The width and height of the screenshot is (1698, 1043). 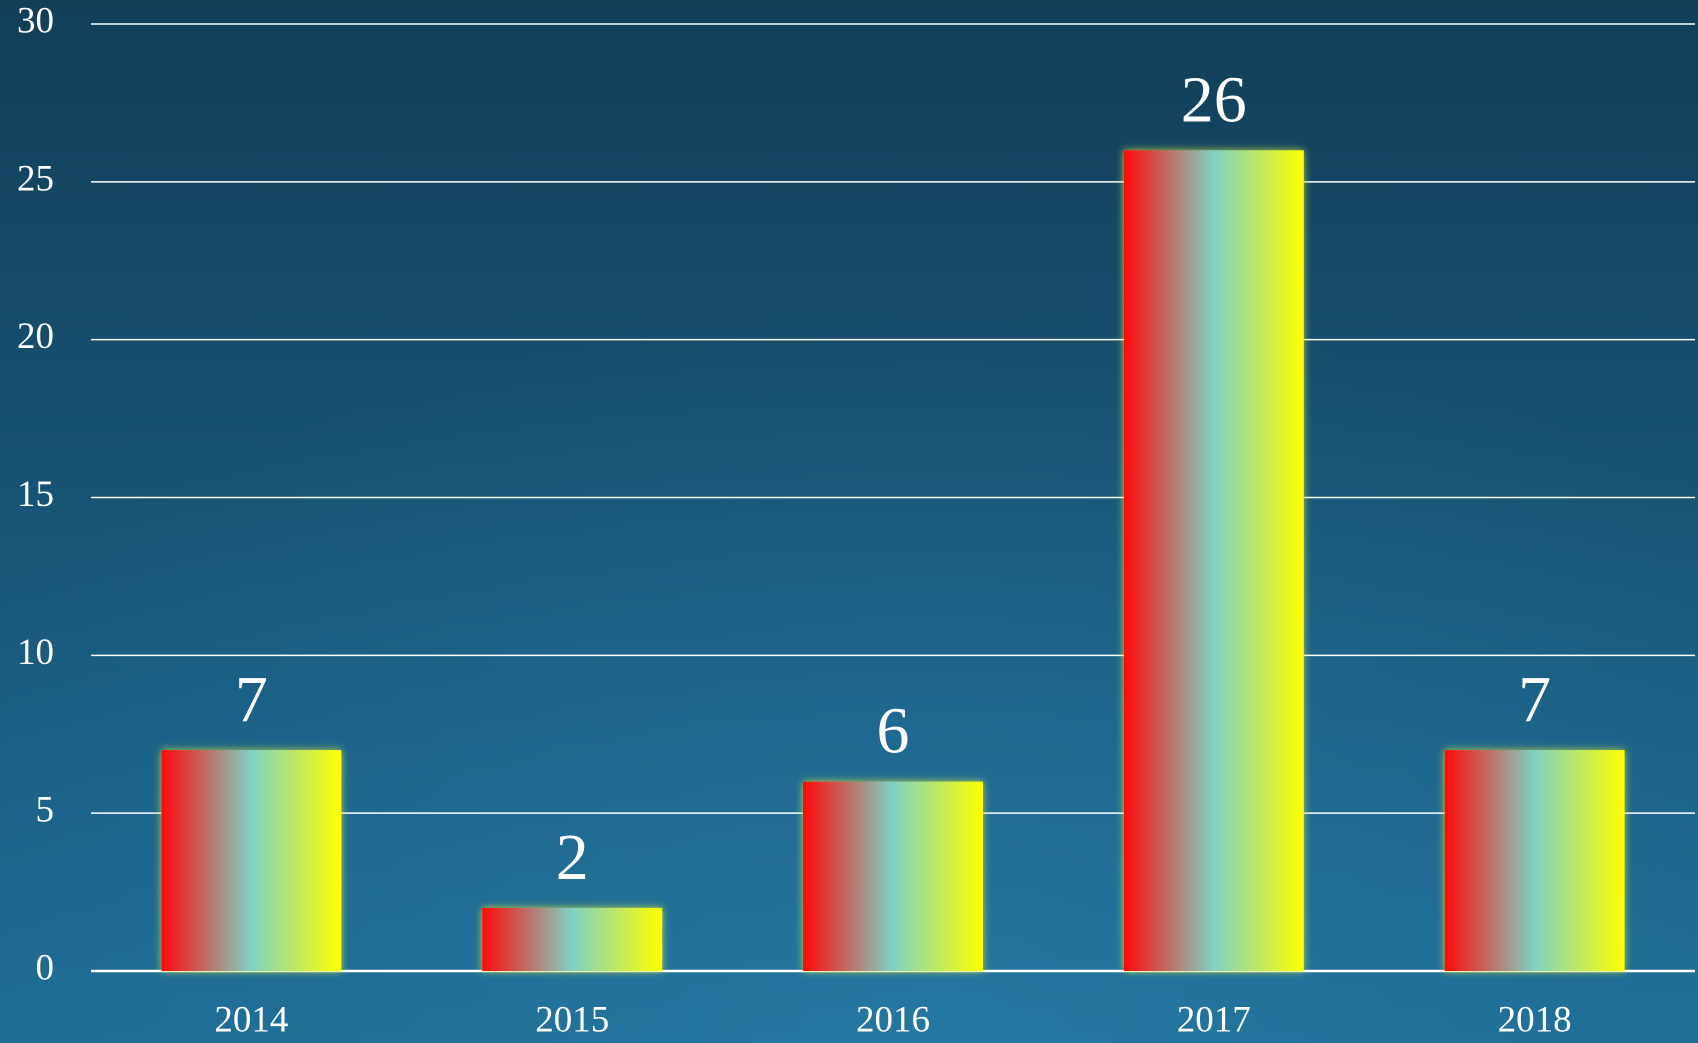 I want to click on data-label: 6, so click(x=893, y=731).